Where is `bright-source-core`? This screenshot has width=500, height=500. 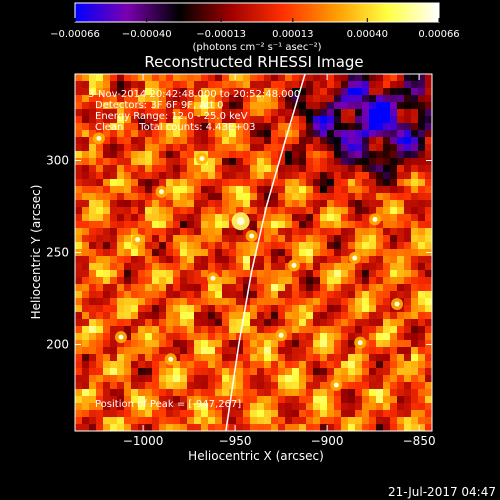 bright-source-core is located at coordinates (397, 304).